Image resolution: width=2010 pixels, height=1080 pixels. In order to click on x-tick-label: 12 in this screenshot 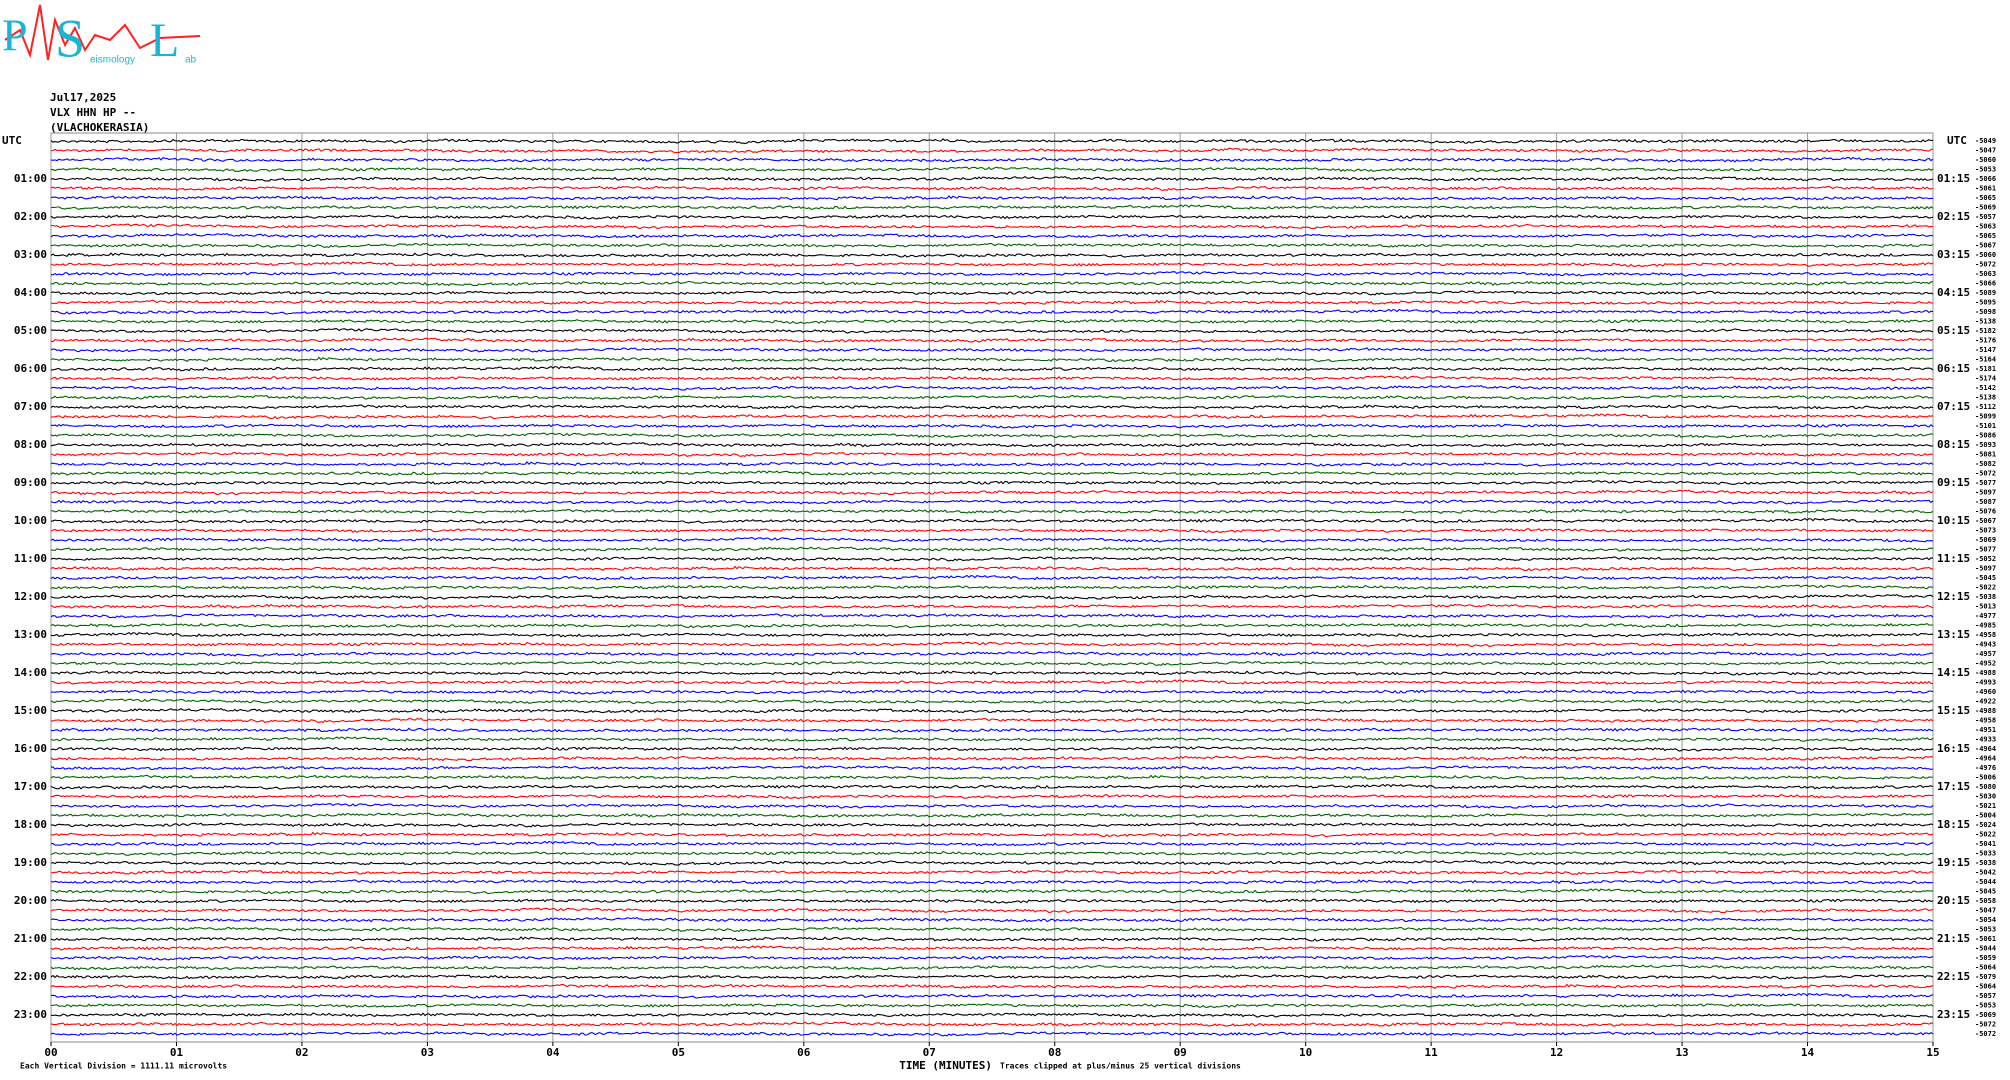, I will do `click(1556, 1052)`.